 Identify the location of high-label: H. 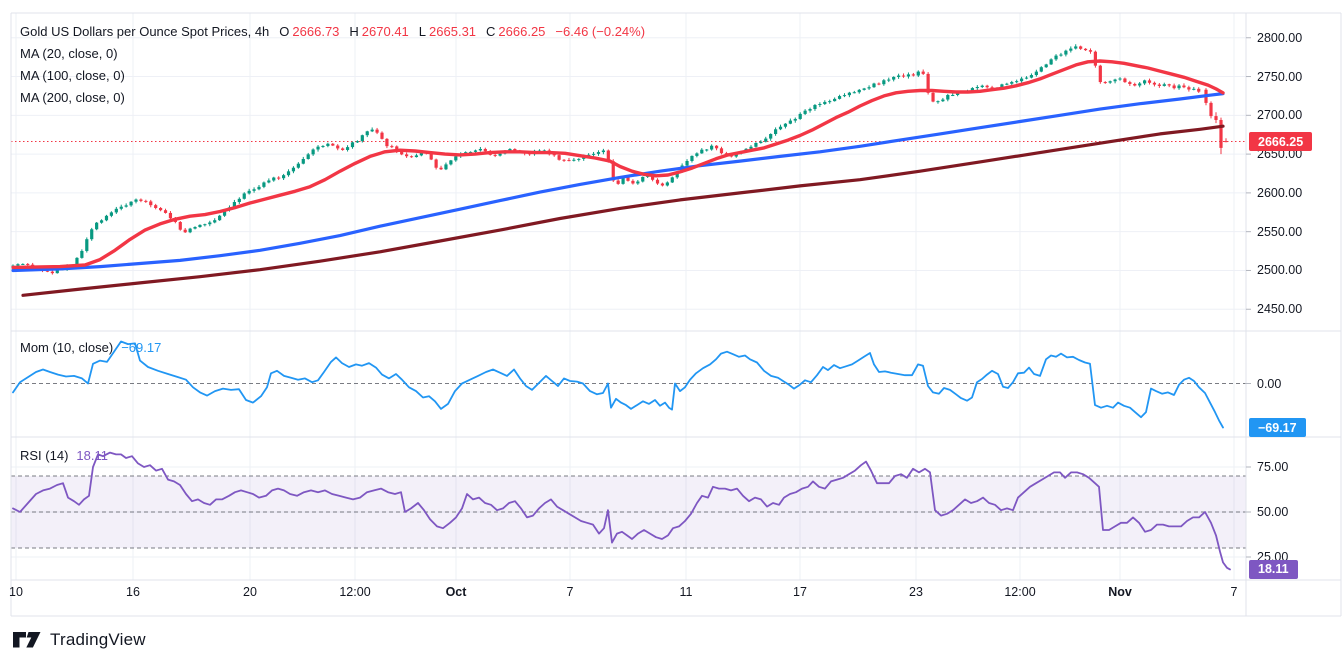
(354, 31).